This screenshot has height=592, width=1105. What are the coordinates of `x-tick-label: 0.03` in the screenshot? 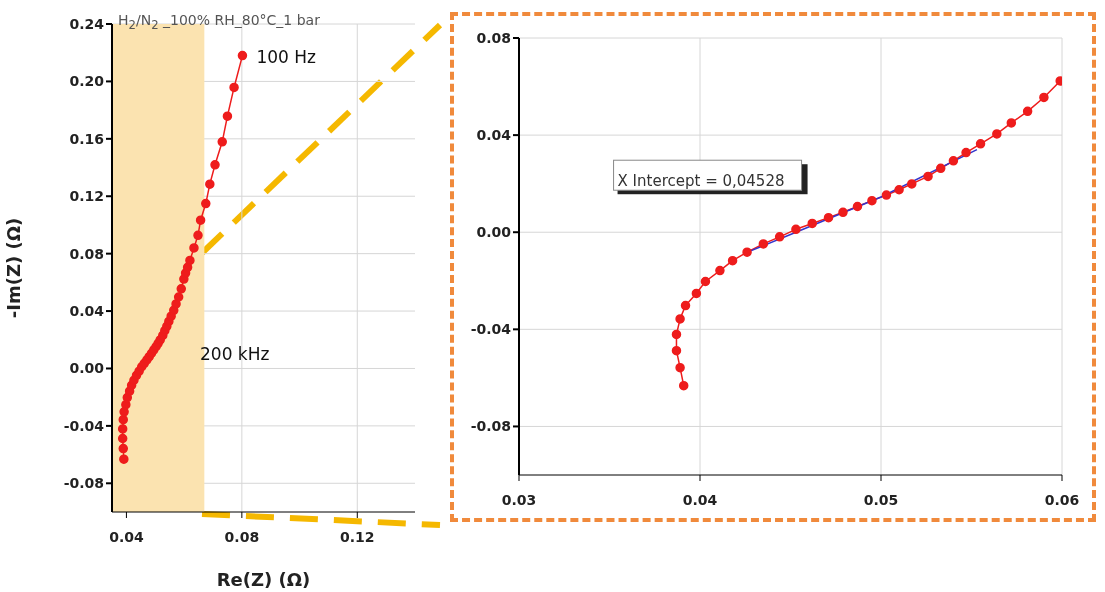 It's located at (519, 499).